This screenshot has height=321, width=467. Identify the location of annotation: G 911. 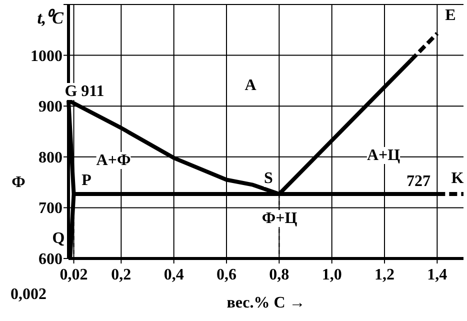
(84, 91).